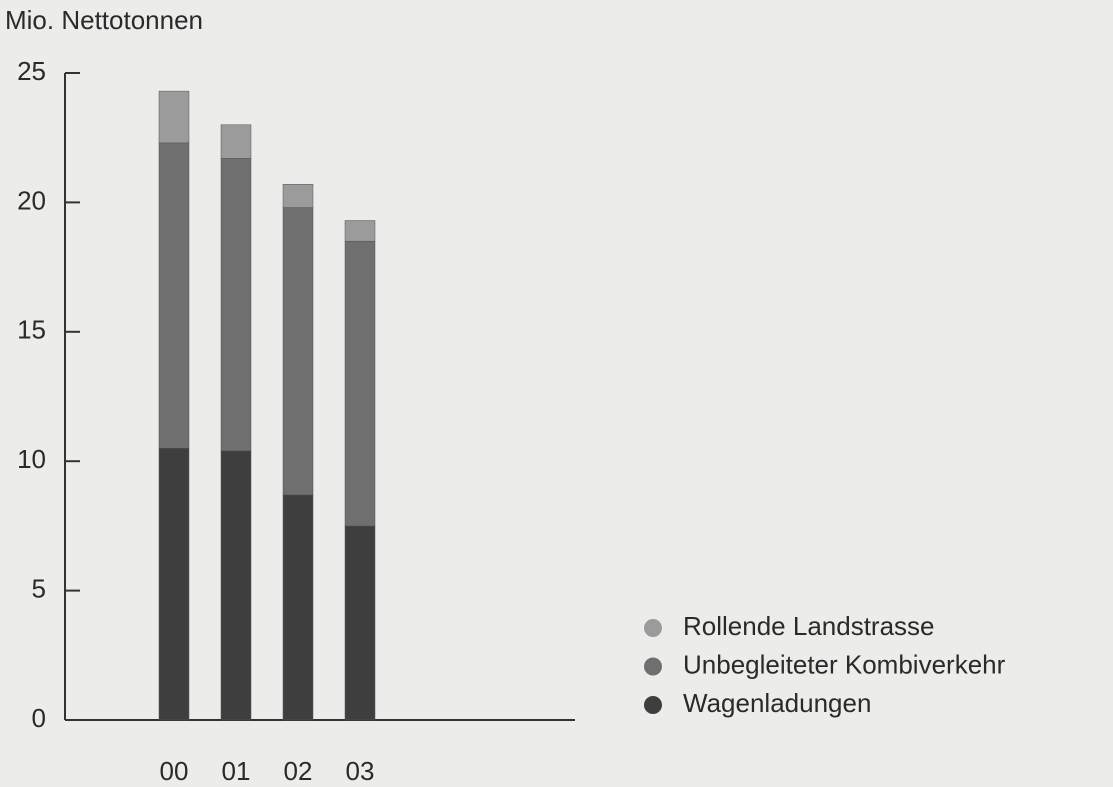 The width and height of the screenshot is (1113, 787). What do you see at coordinates (31, 200) in the screenshot?
I see `y-tick-label: 20` at bounding box center [31, 200].